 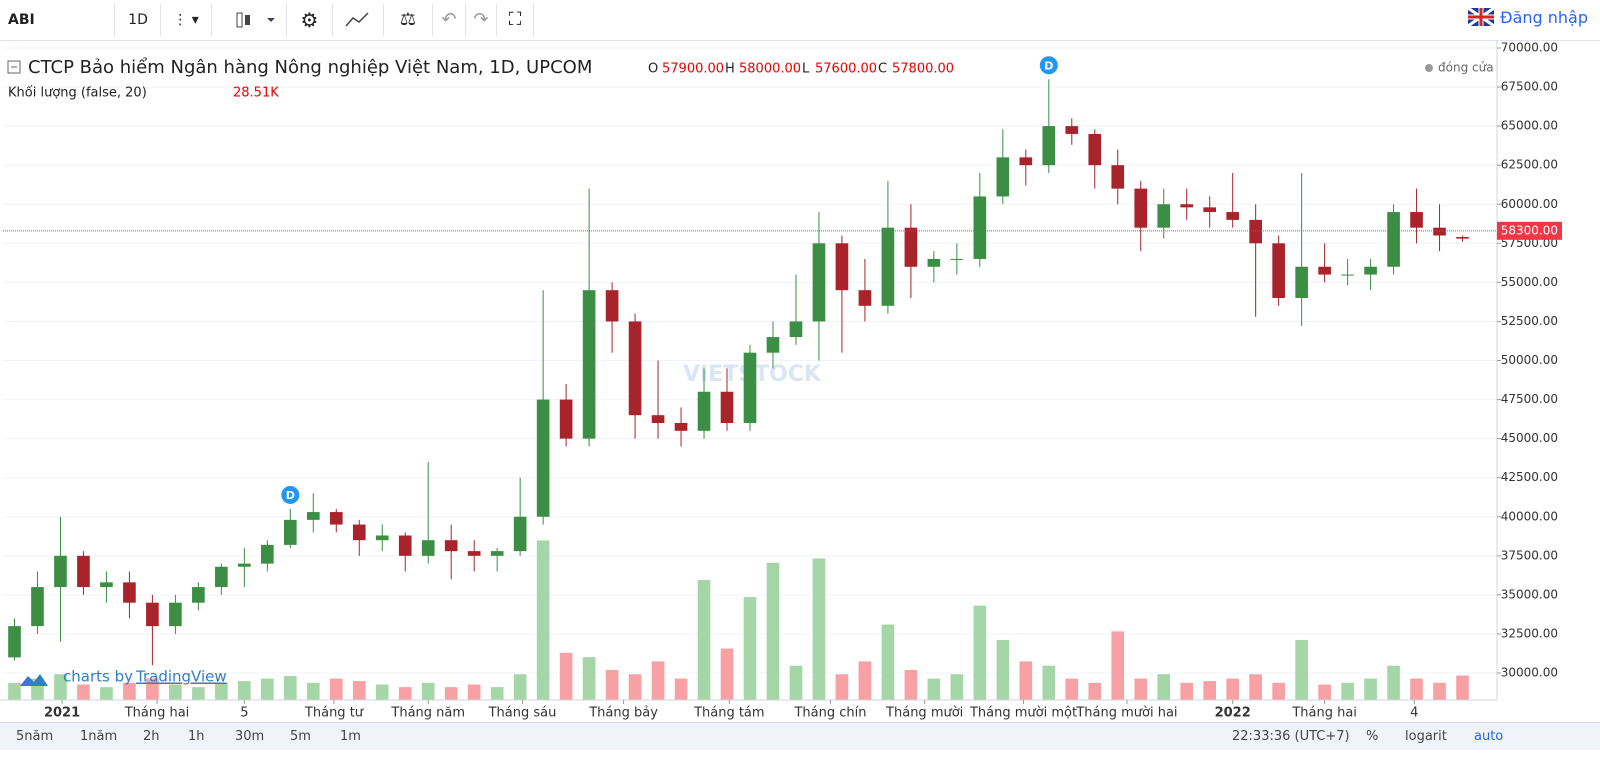 What do you see at coordinates (408, 20) in the screenshot?
I see `compare-button: ⚖` at bounding box center [408, 20].